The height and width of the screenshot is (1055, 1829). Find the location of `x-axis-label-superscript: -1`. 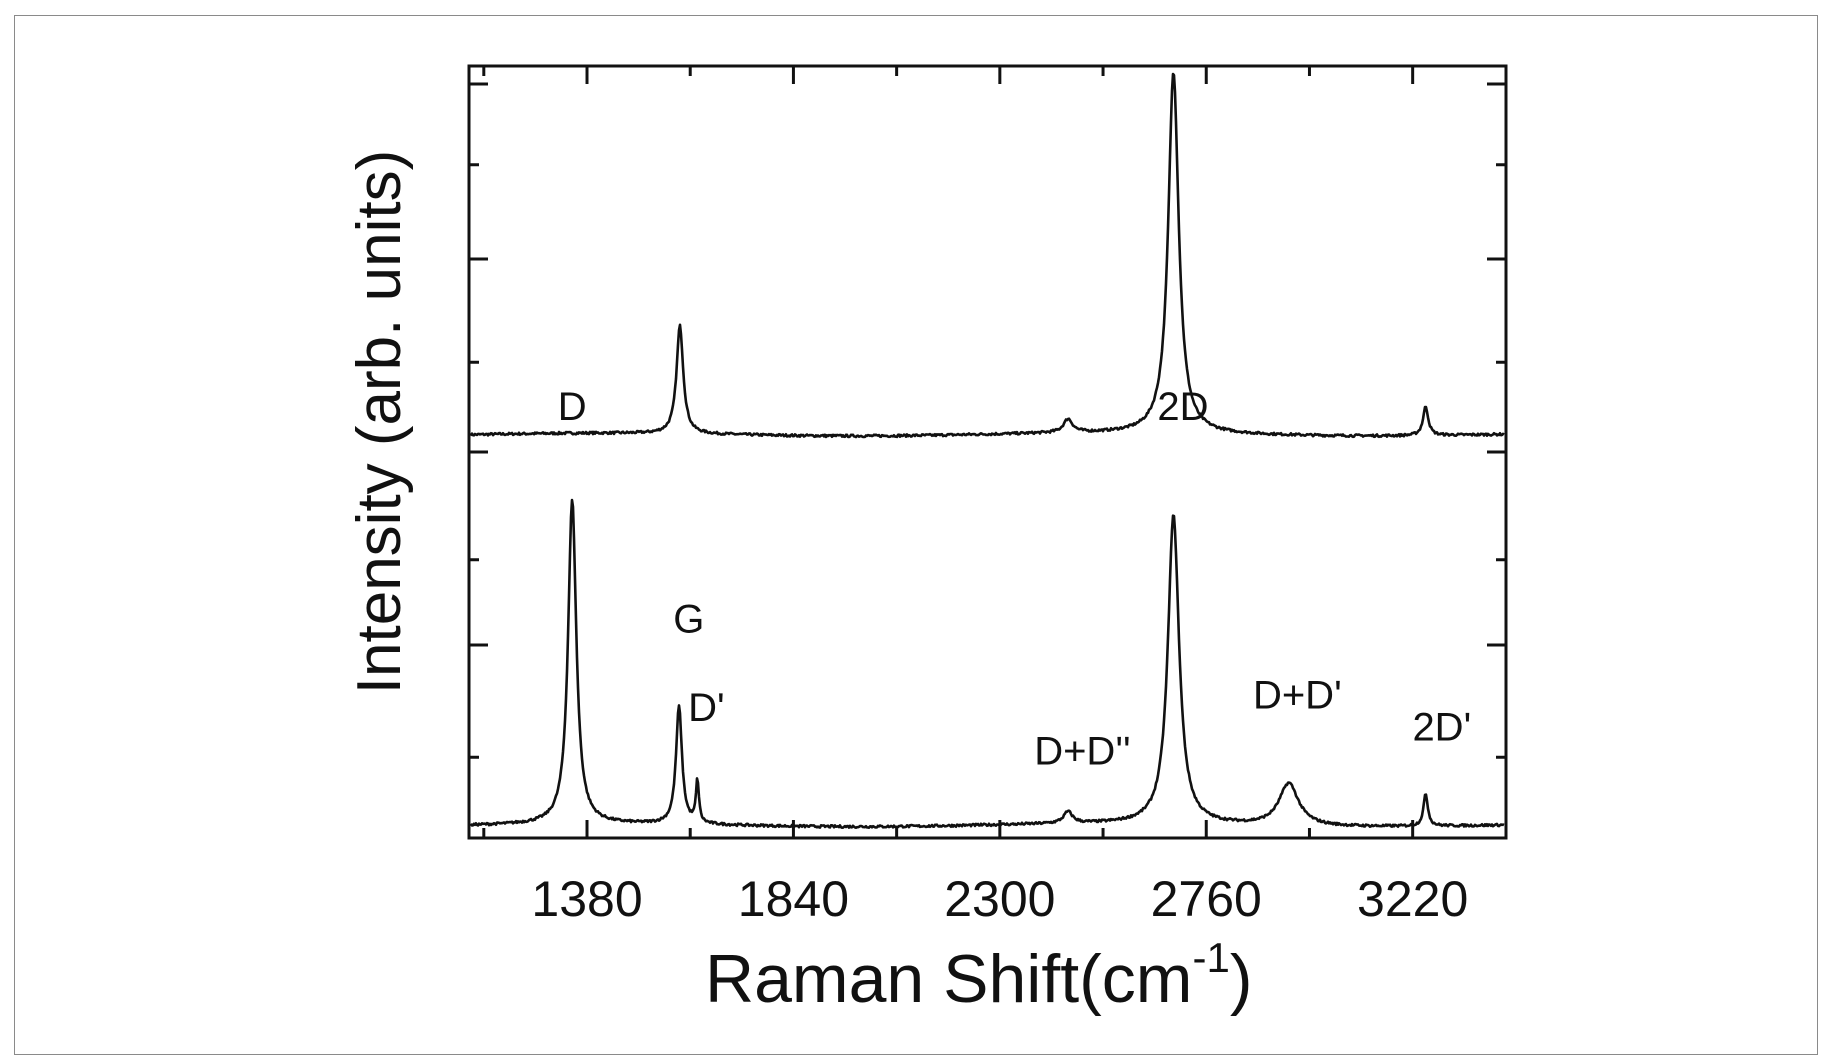

x-axis-label-superscript: -1 is located at coordinates (1210, 957).